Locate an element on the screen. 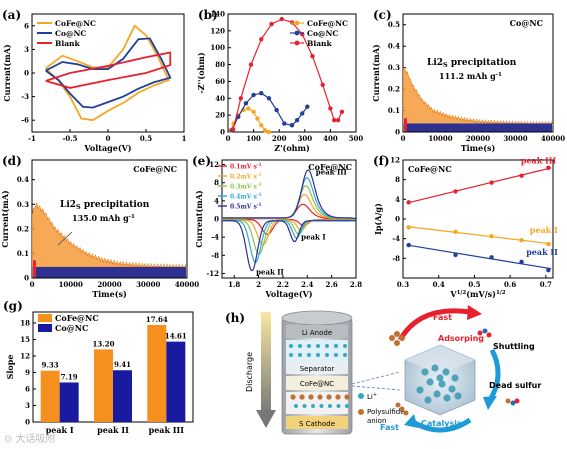  cv-curve-CoFe@NC is located at coordinates (108, 73).